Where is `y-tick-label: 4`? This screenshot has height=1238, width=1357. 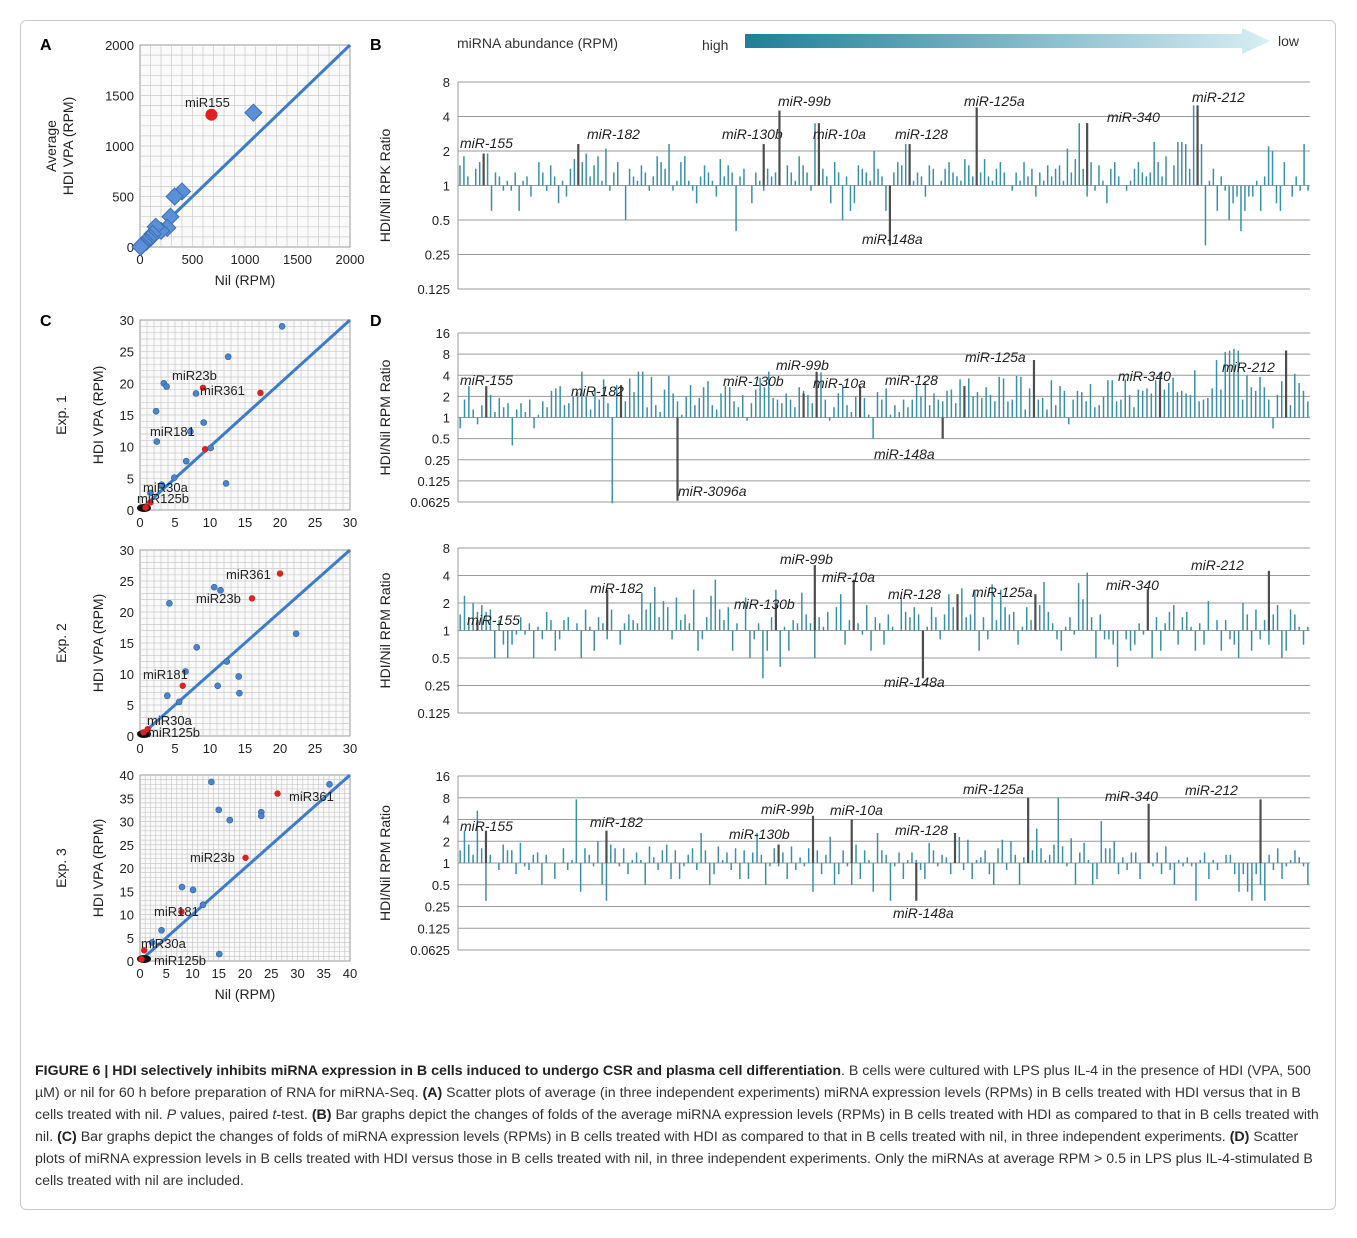
y-tick-label: 4 is located at coordinates (446, 576).